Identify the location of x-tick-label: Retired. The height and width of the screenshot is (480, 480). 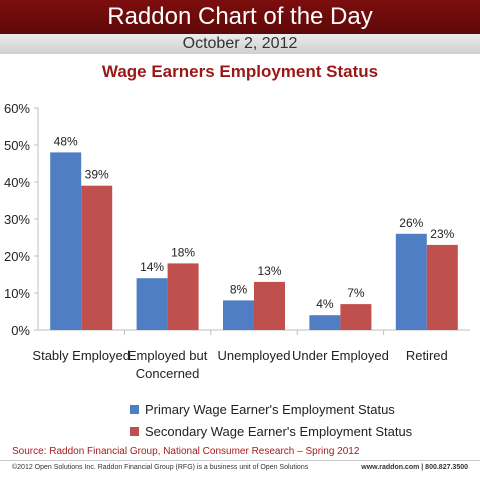
(427, 355).